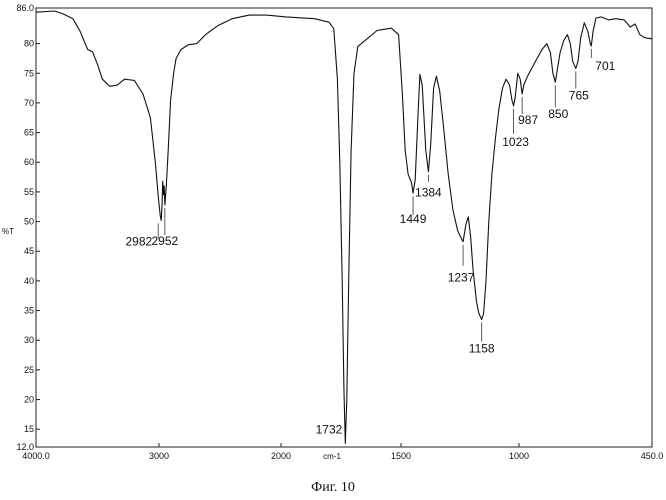  Describe the element at coordinates (29, 251) in the screenshot. I see `y-tick-label: 45` at that location.